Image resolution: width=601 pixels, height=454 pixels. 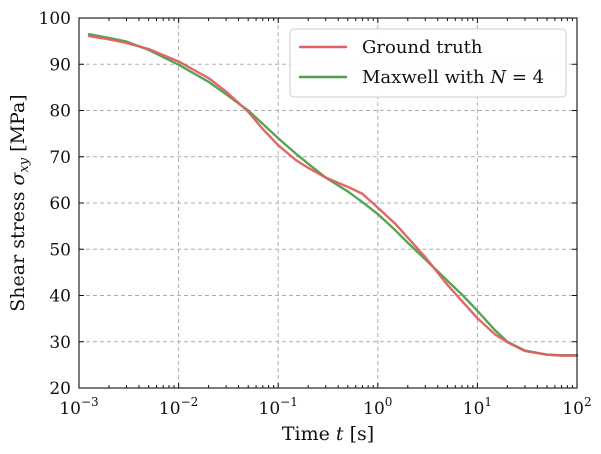 I want to click on y-tick-label: 100, so click(x=55, y=19).